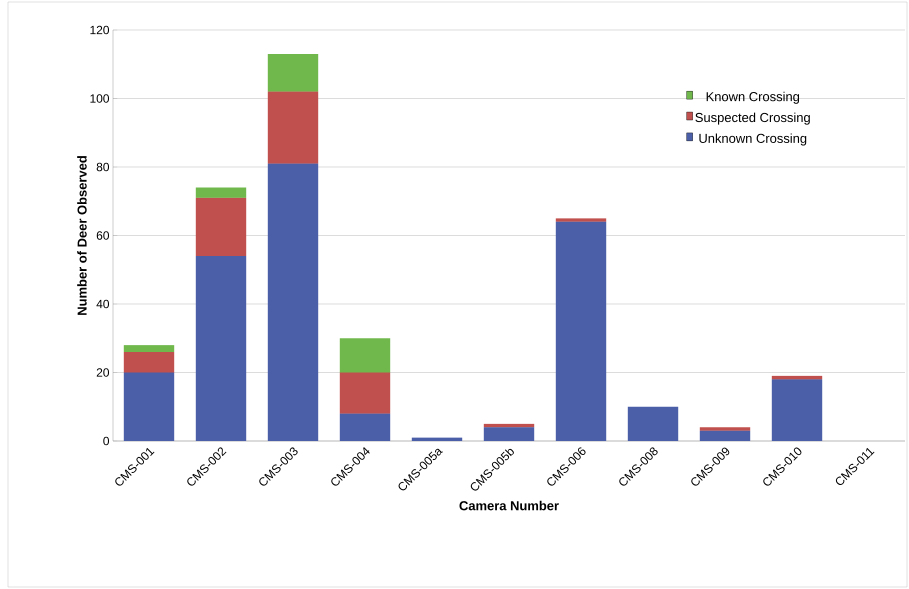 The image size is (909, 589). Describe the element at coordinates (103, 372) in the screenshot. I see `y-tick-label: 20` at that location.